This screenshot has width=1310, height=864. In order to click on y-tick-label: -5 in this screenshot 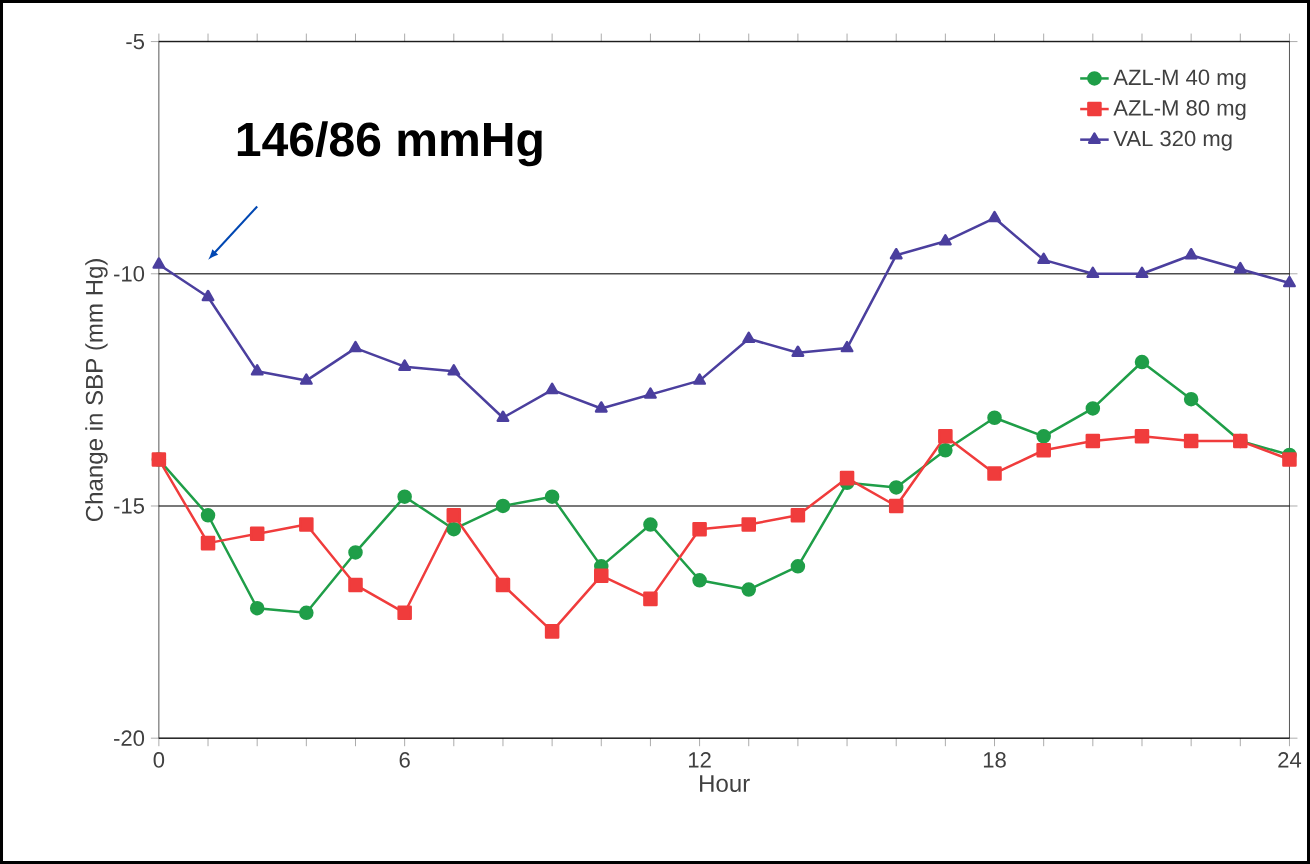, I will do `click(135, 41)`.